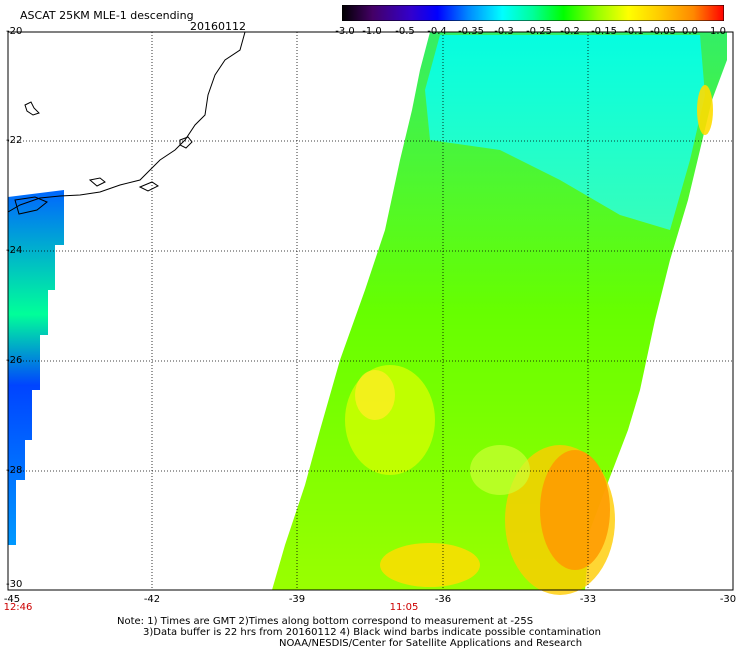 This screenshot has width=740, height=650. I want to click on lat-label: -26, so click(14, 360).